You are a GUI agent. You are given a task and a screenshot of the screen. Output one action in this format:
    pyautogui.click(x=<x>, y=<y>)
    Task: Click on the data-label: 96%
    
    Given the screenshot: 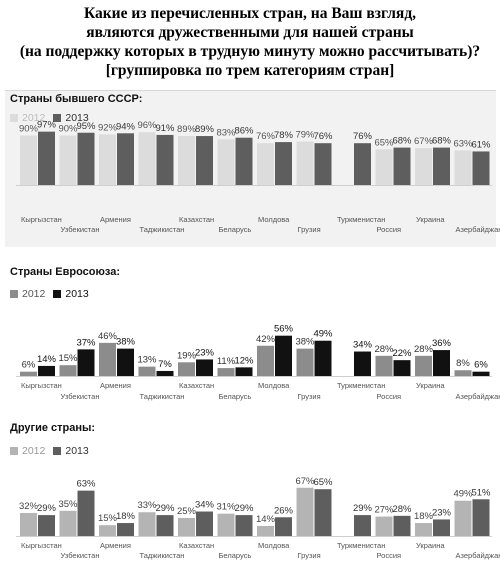 What is the action you would take?
    pyautogui.click(x=147, y=125)
    